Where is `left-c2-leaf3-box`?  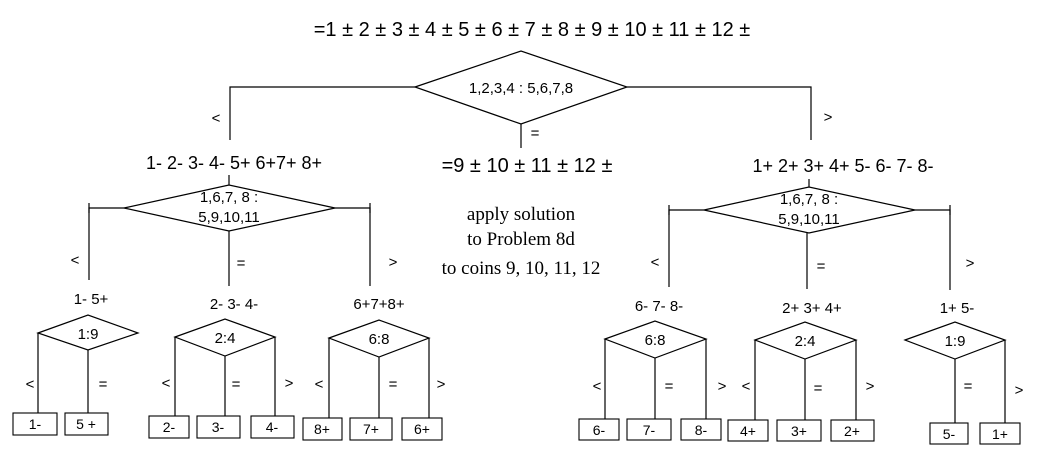 left-c2-leaf3-box is located at coordinates (272, 427).